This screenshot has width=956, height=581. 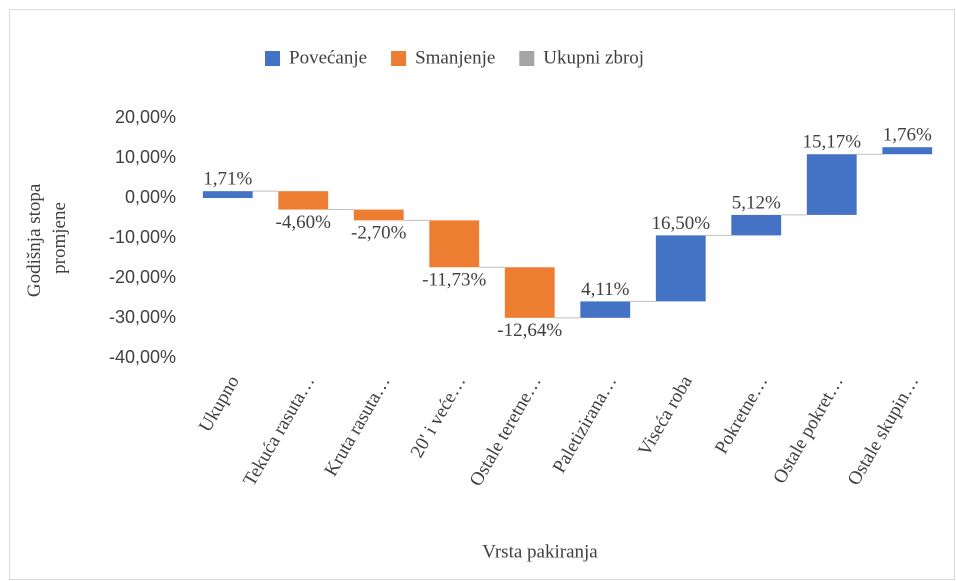 What do you see at coordinates (34, 240) in the screenshot?
I see `y-axis-title-line: Godišnja stopa` at bounding box center [34, 240].